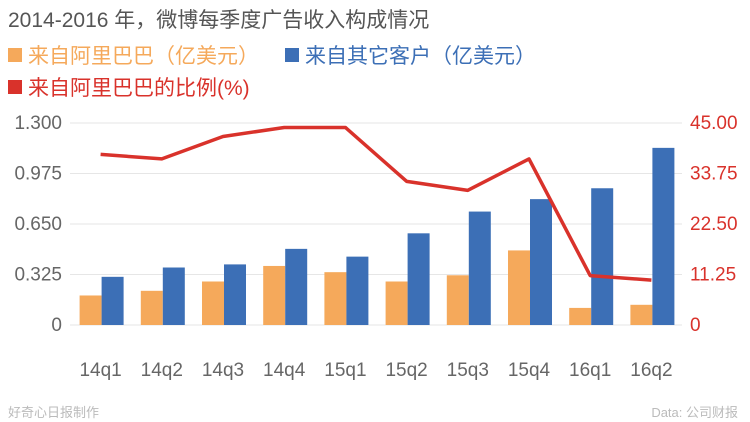 The width and height of the screenshot is (750, 422). I want to click on legend-row-1: 来自阿里巴巴（亿美元） 来自其它客户（亿美元）, so click(285, 55).